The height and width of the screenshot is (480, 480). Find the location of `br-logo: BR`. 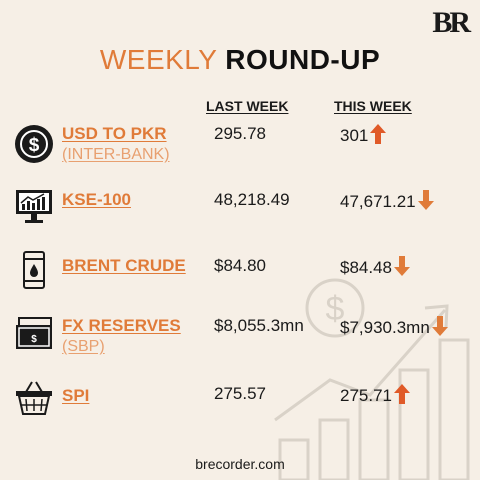

br-logo: BR is located at coordinates (451, 22).